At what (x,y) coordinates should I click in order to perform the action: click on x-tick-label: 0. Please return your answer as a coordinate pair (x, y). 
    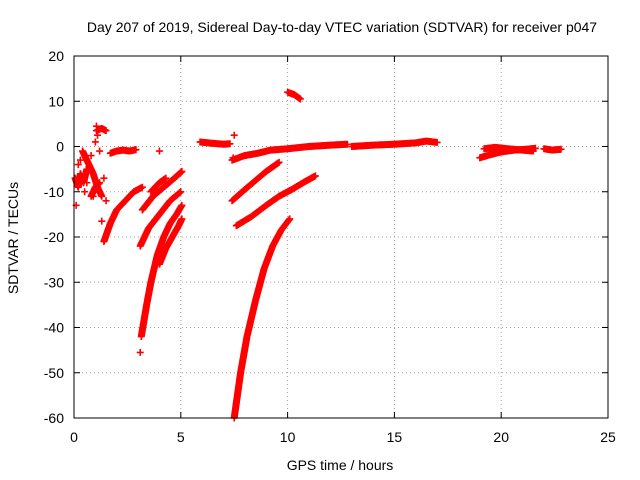
    Looking at the image, I should click on (74, 437).